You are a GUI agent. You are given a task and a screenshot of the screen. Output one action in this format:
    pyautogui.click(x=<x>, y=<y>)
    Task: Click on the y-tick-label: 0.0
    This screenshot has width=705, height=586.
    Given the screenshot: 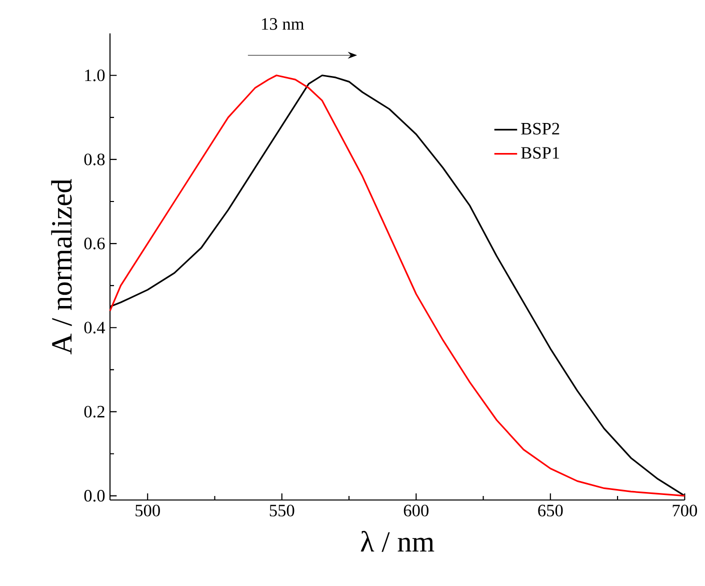 What is the action you would take?
    pyautogui.click(x=94, y=496)
    